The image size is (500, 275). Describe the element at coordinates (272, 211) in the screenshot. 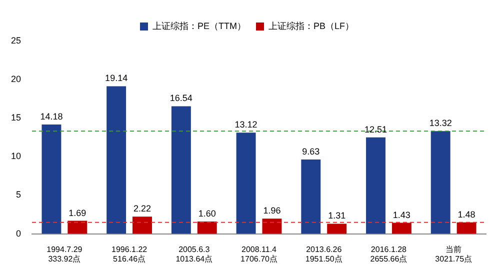

I see `data-label: 1.96` at that location.